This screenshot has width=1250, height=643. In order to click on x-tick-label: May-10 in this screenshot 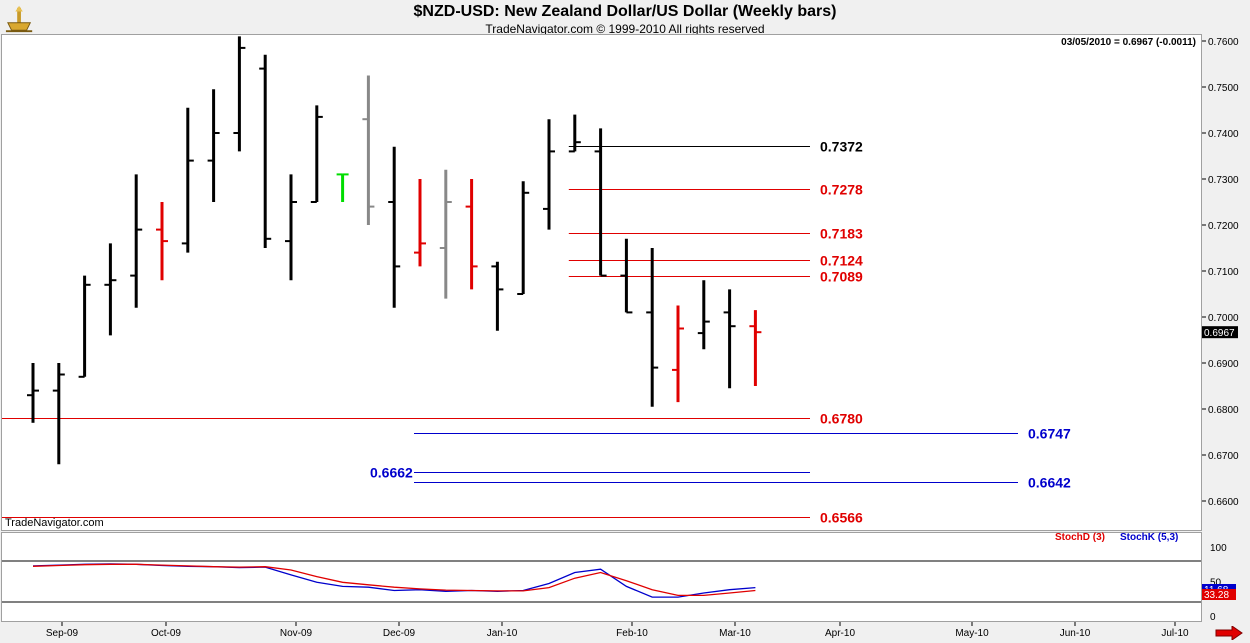, I will do `click(972, 633)`.